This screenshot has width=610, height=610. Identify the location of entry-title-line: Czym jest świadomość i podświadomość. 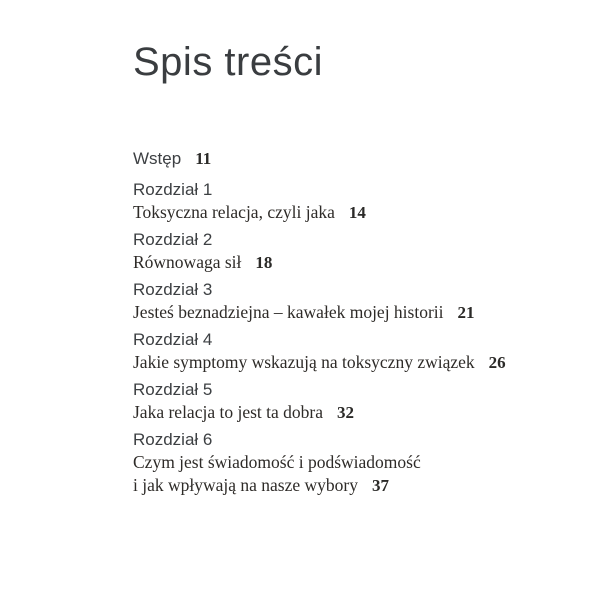
(343, 462).